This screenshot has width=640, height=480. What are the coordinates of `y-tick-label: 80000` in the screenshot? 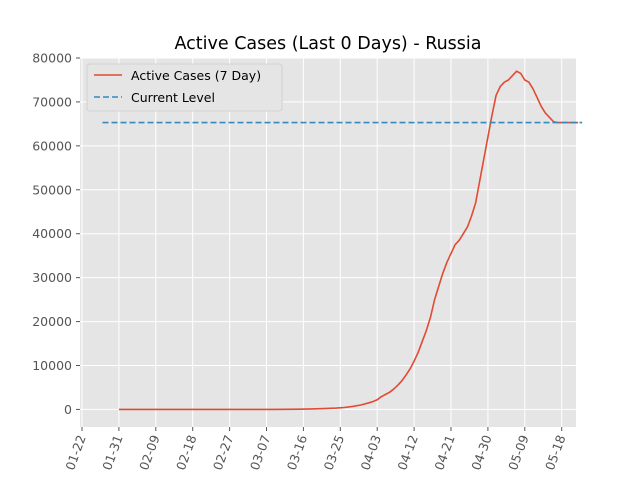 It's located at (52, 58).